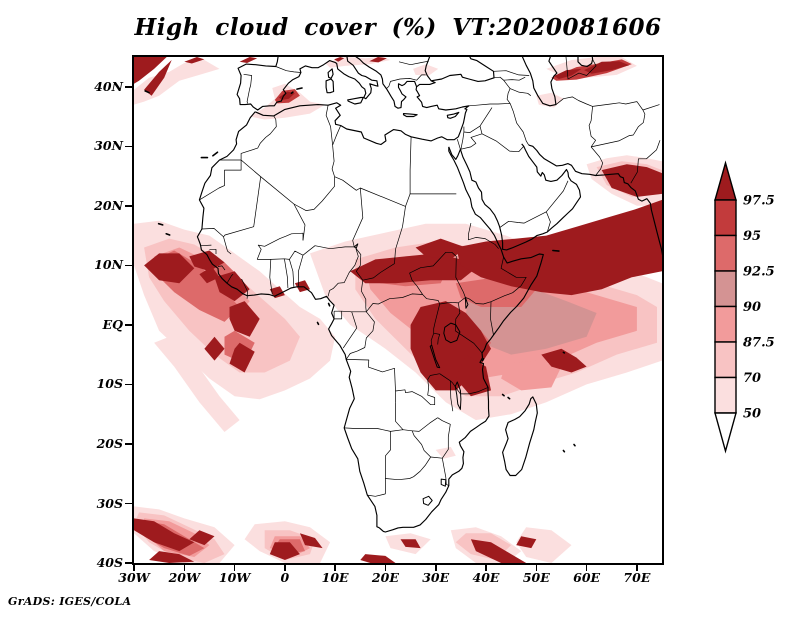  Describe the element at coordinates (109, 384) in the screenshot. I see `lat-tick-label: 10S` at that location.